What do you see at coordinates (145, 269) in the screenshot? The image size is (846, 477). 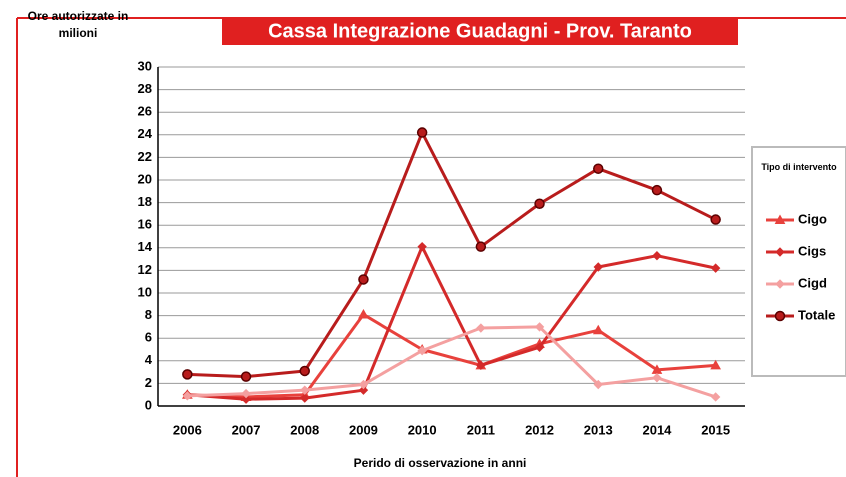 I see `y-tick-label: 12` at bounding box center [145, 269].